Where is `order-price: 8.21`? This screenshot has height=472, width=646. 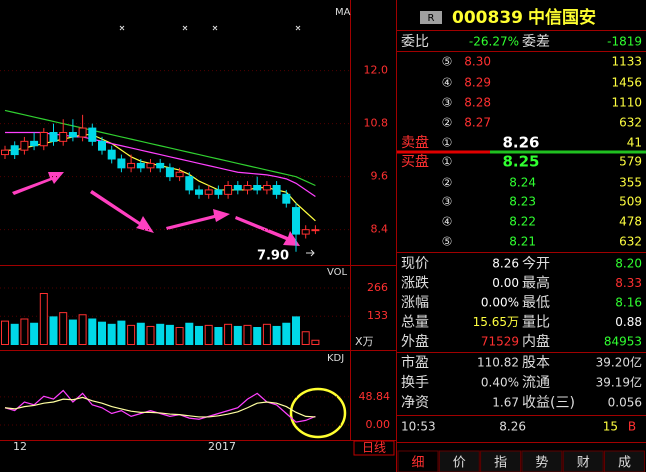 order-price: 8.21 is located at coordinates (522, 242).